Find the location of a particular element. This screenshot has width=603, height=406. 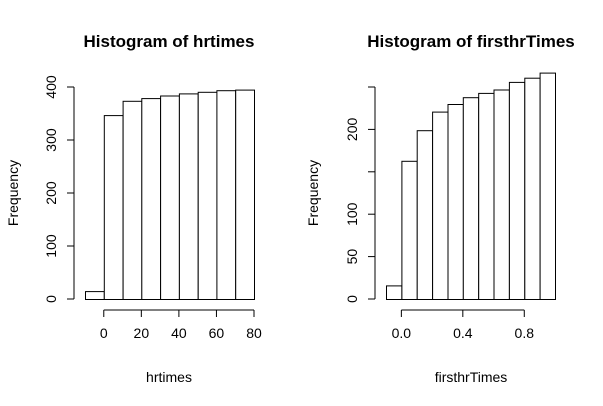

y-tick-label: 400 is located at coordinates (51, 87).